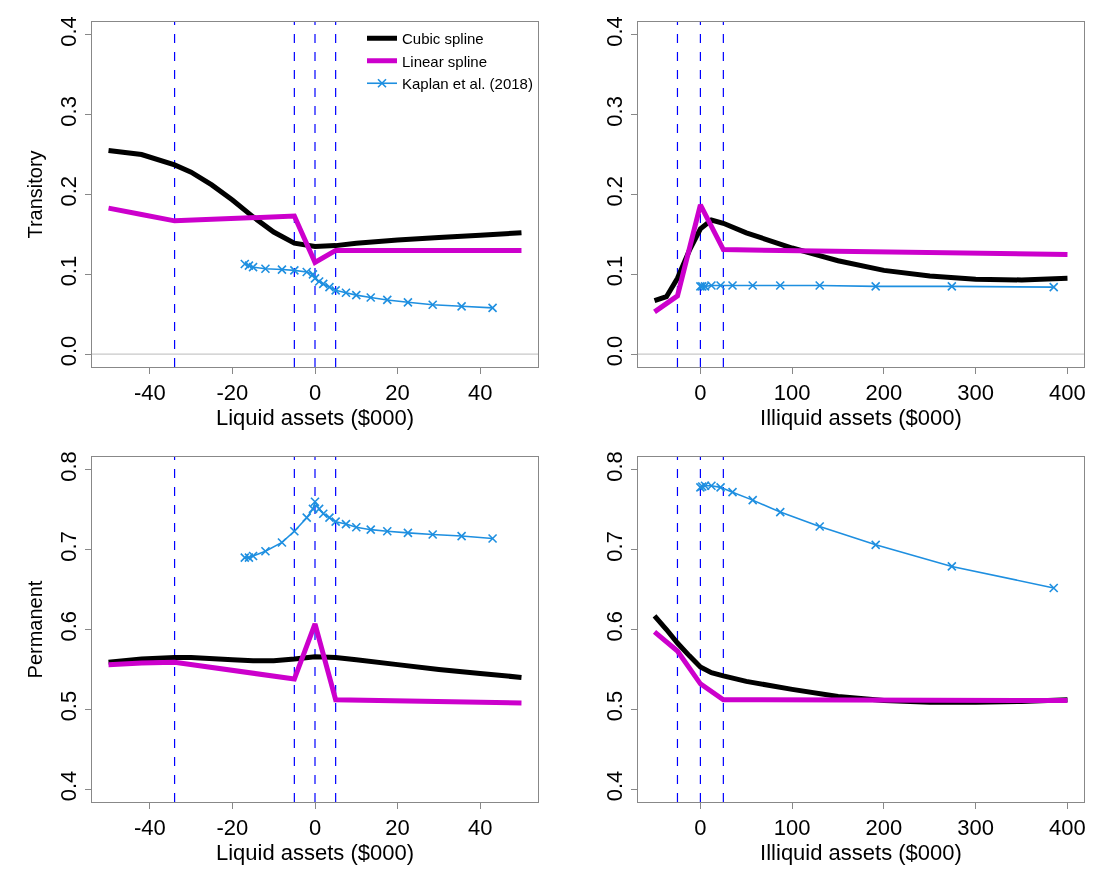 This screenshot has height=871, width=1093. I want to click on legend-label: Linear spline, so click(445, 61).